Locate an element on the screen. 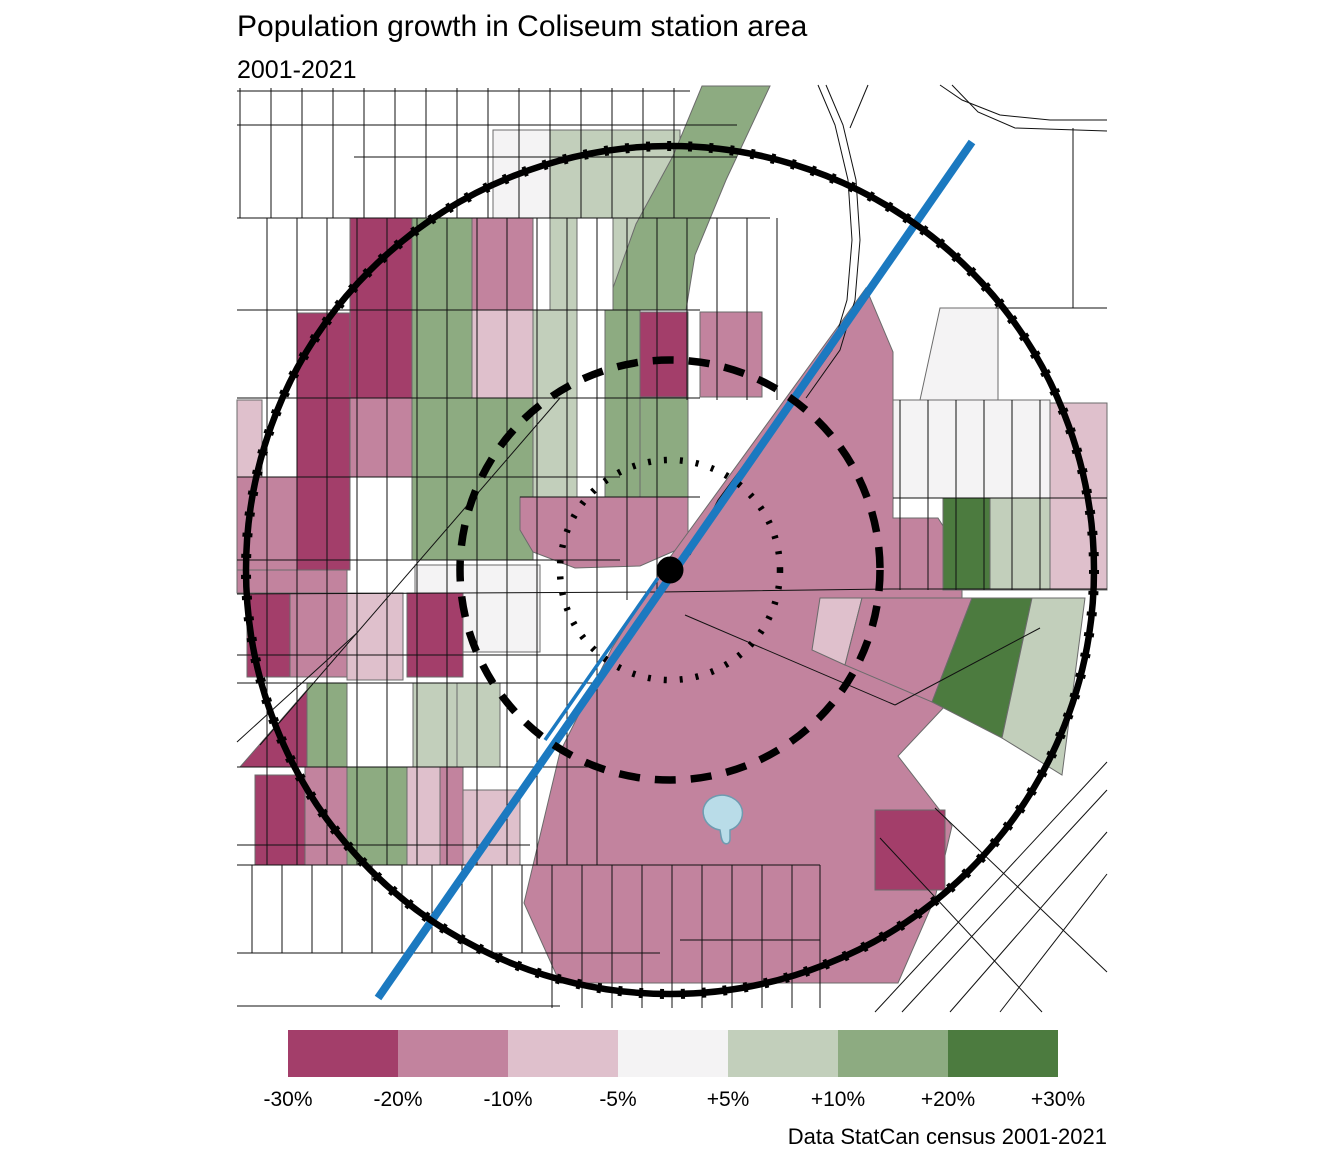 Image resolution: width=1344 pixels, height=1152 pixels. page-subtitle: 2001-2021 is located at coordinates (297, 70).